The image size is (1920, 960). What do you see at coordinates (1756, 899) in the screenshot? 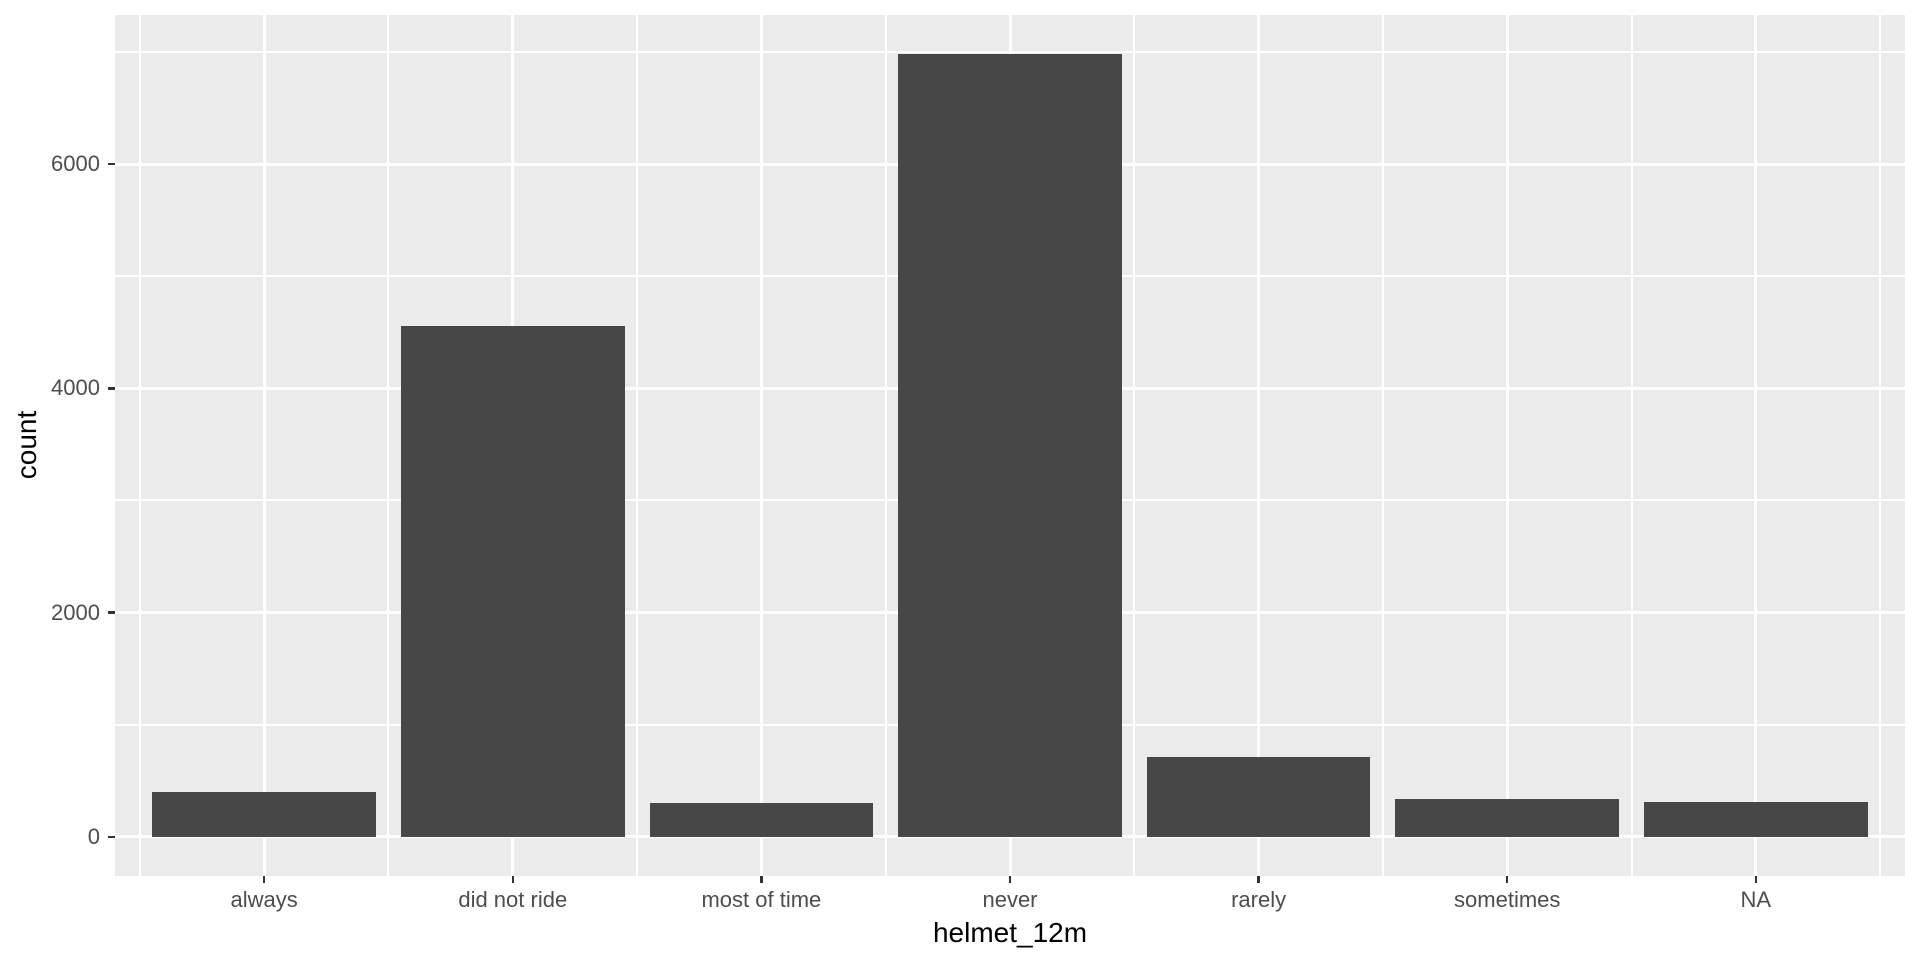
I see `x-tick-label: NA` at bounding box center [1756, 899].